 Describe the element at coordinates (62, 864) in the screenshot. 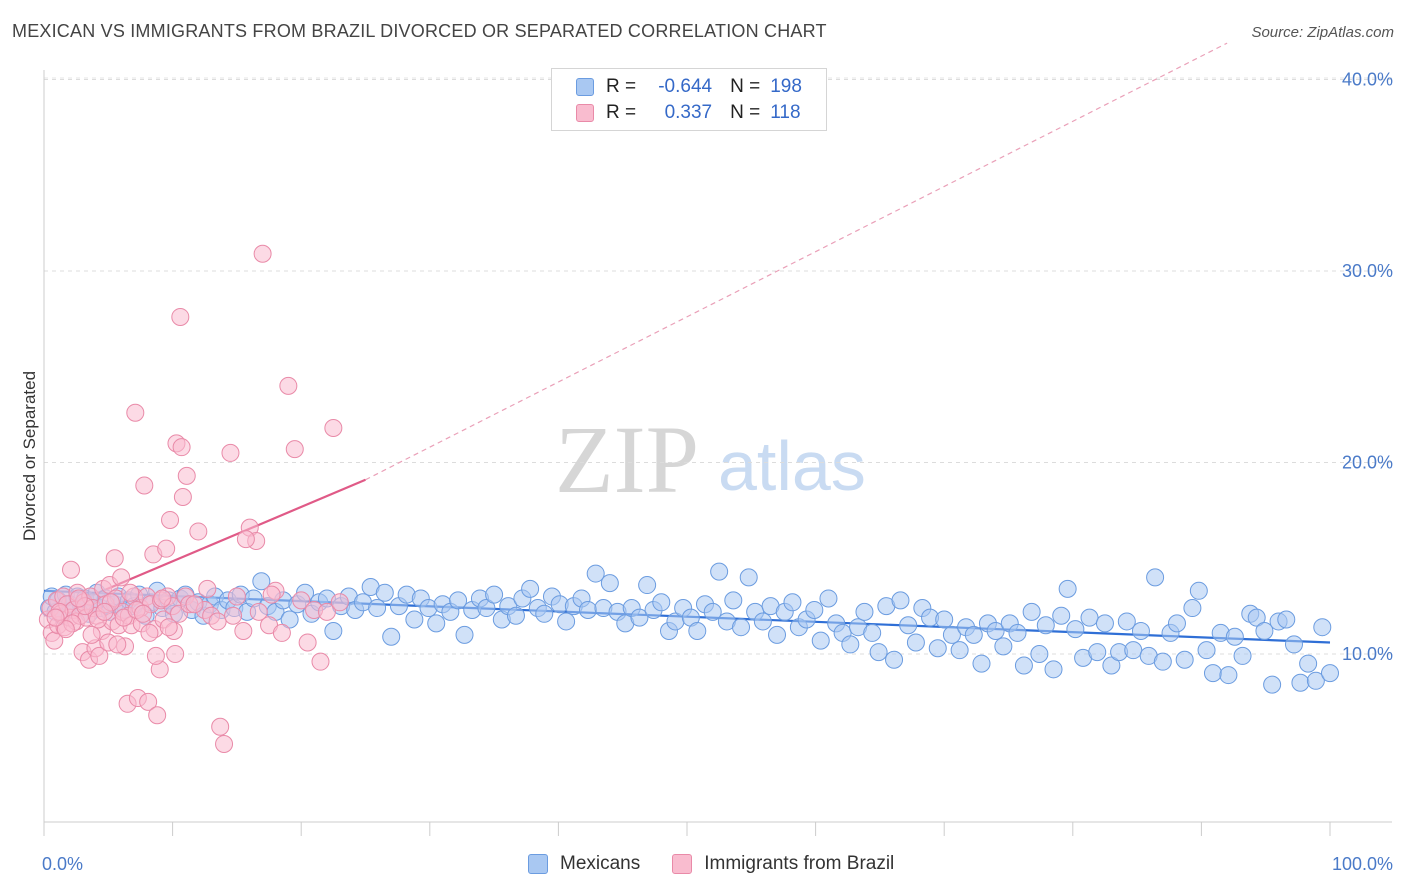

I see `x-tick-label: 0.0%` at that location.